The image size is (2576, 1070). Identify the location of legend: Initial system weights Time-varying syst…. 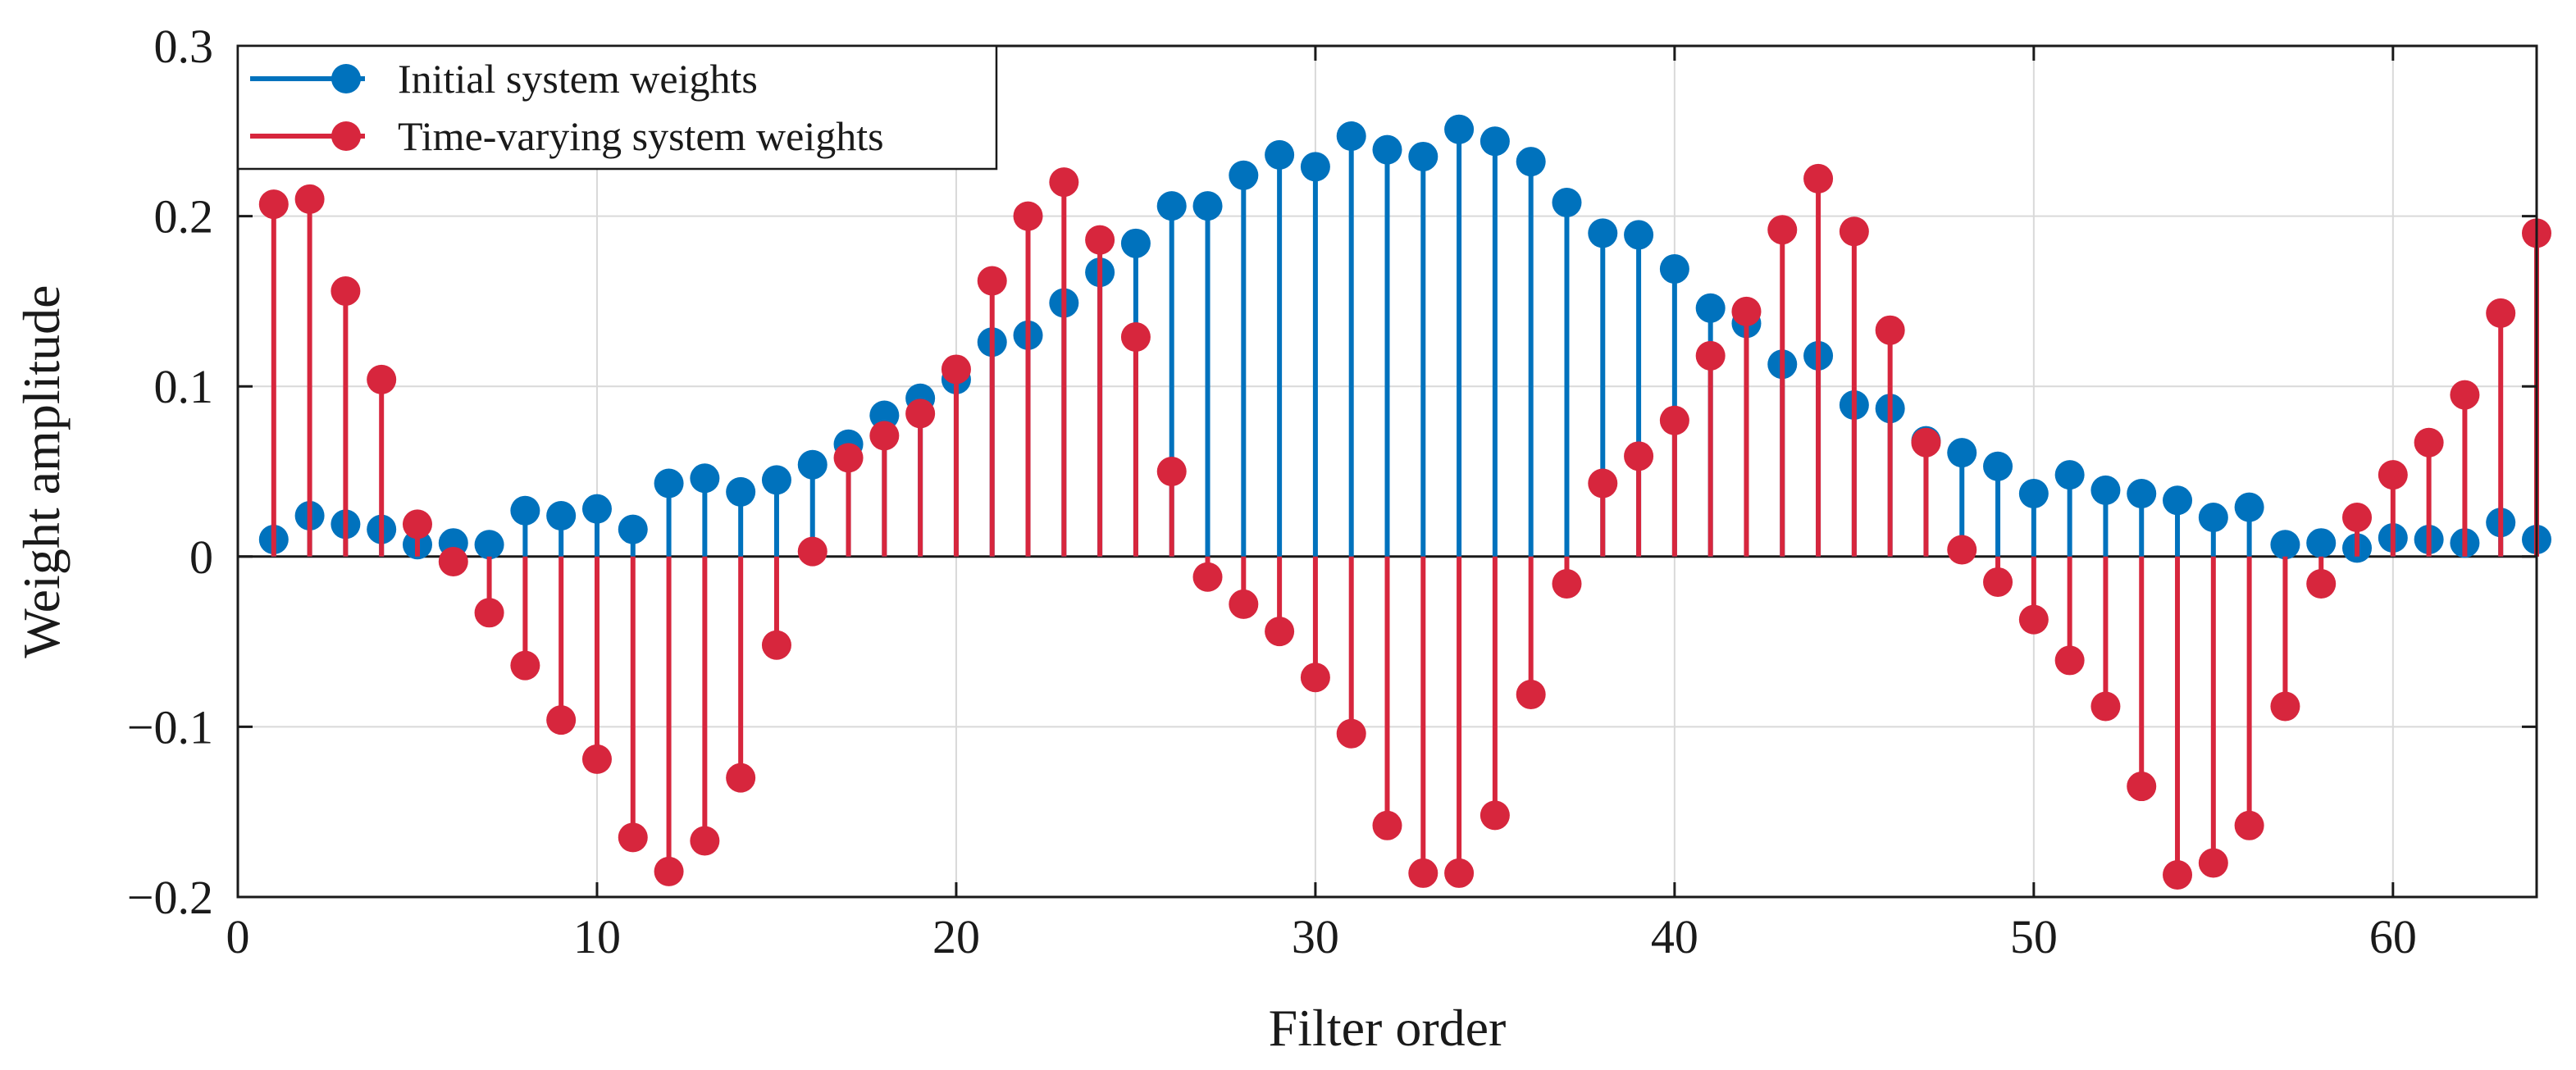
(617, 107).